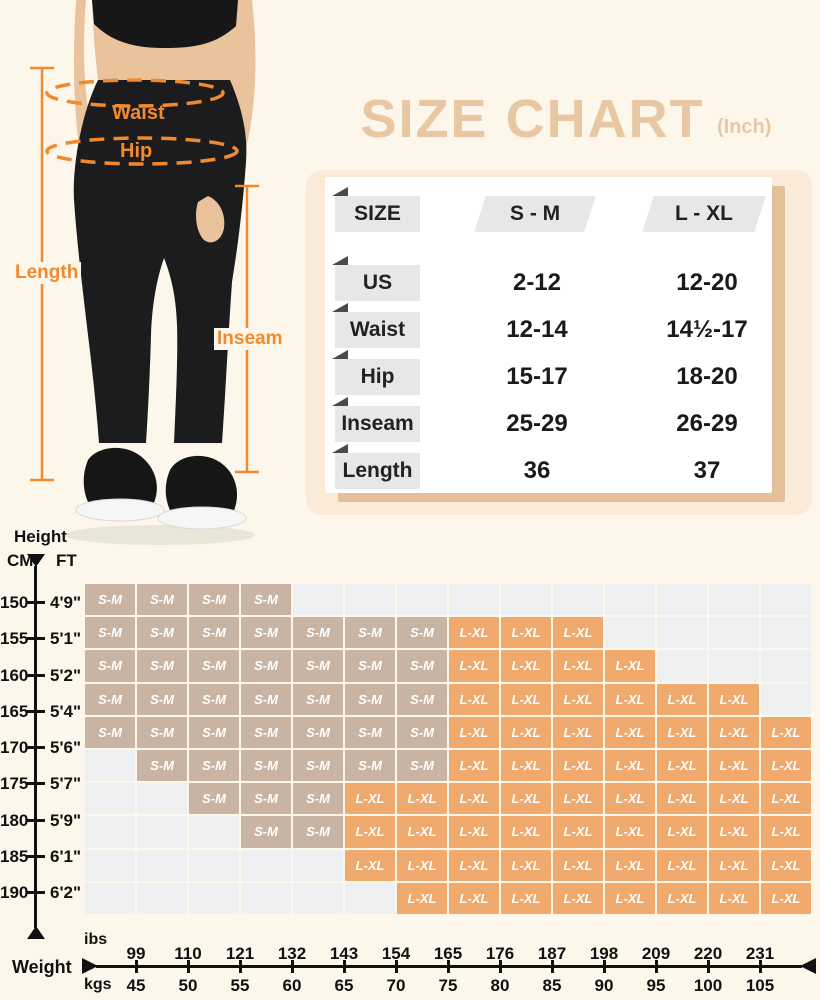 This screenshot has height=1000, width=820. What do you see at coordinates (707, 470) in the screenshot?
I see `value-lxl: 37` at bounding box center [707, 470].